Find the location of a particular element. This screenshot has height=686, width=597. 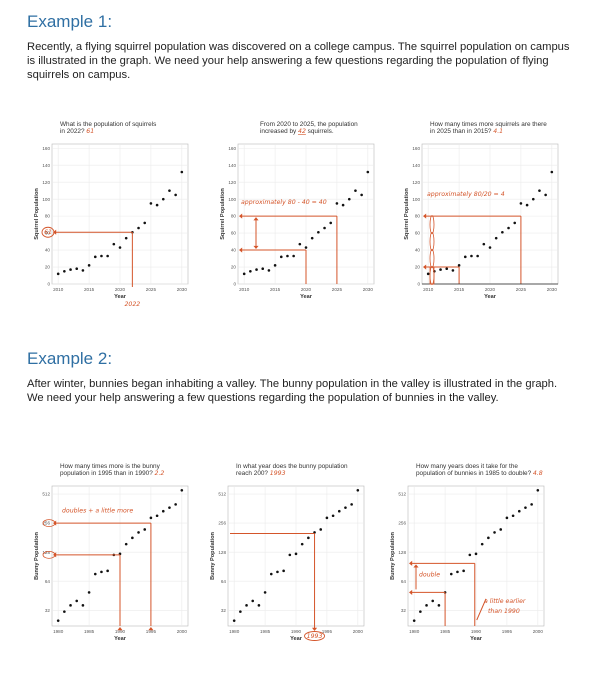

arrowhead-down is located at coordinates (314, 629).